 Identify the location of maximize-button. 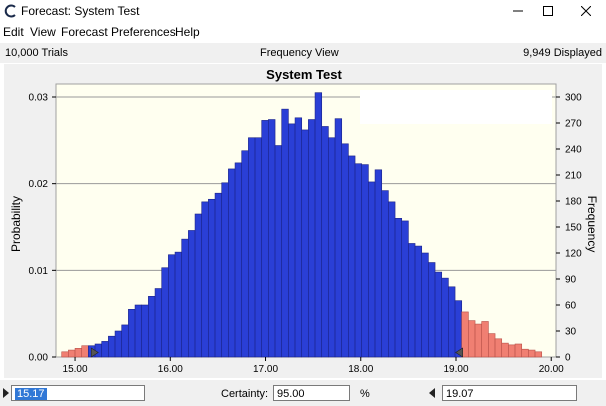
(548, 11).